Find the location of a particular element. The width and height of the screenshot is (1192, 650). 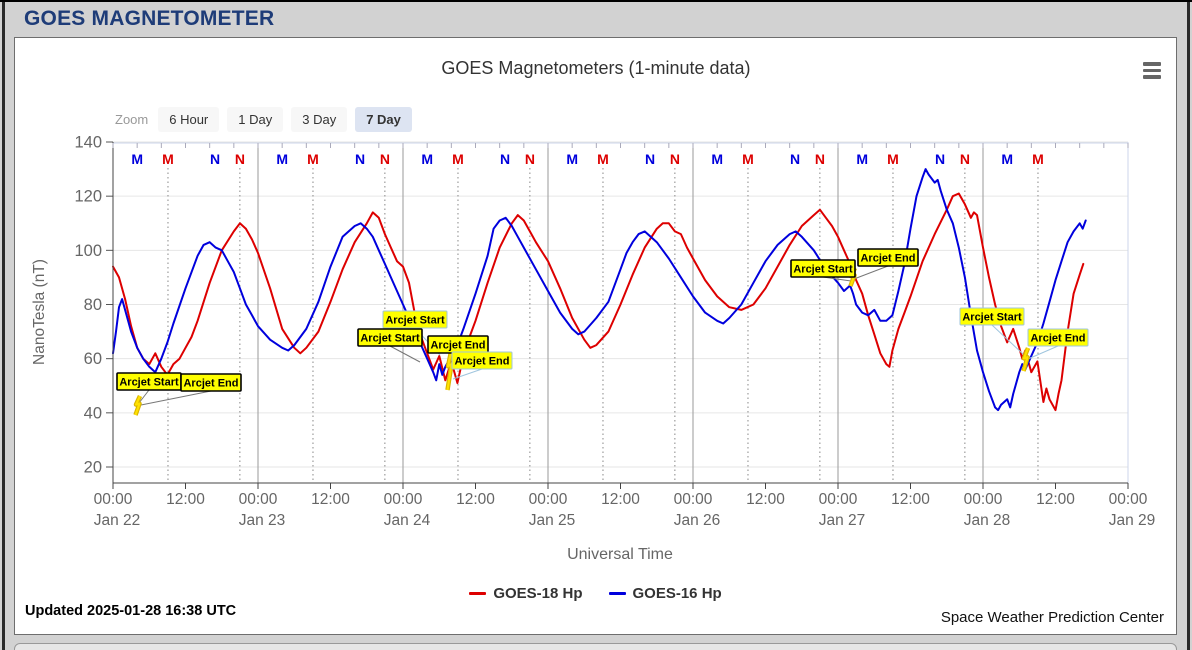

x-axis-date-label: Jan 28 is located at coordinates (987, 520).